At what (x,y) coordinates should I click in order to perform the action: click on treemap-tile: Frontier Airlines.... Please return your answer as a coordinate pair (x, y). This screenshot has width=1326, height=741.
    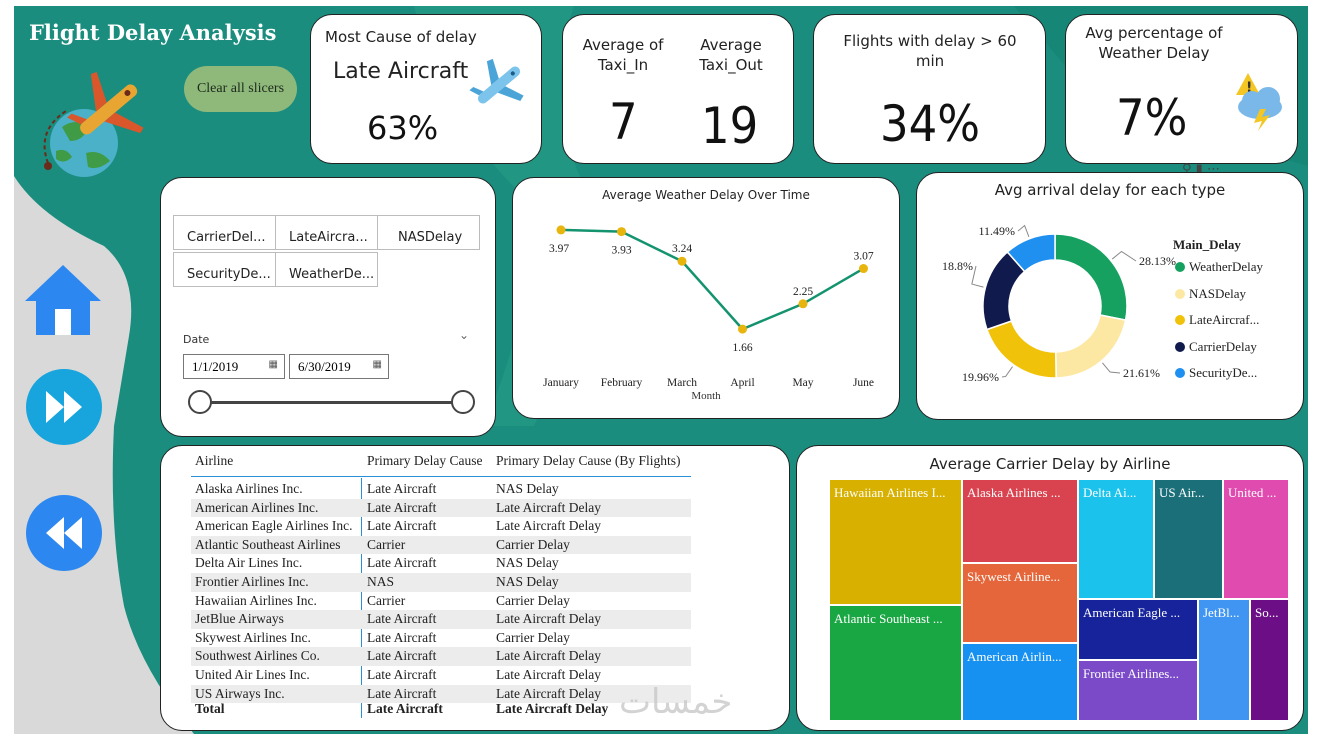
    Looking at the image, I should click on (1138, 690).